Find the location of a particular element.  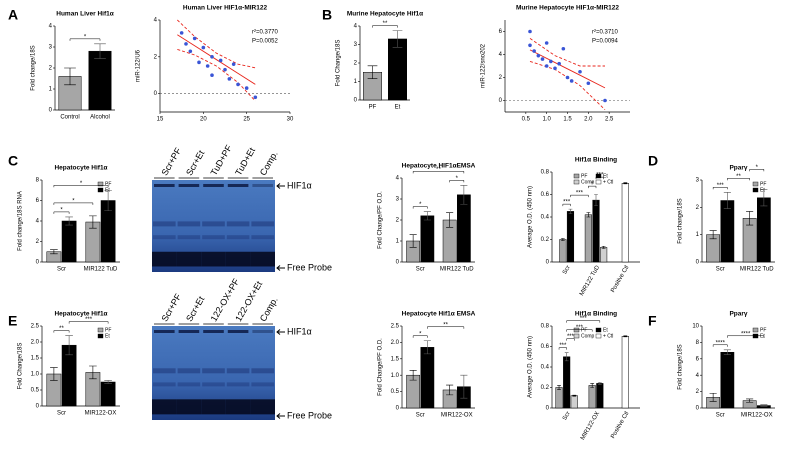

y-axis-label: Fold Change/18S is located at coordinates (21, 366).